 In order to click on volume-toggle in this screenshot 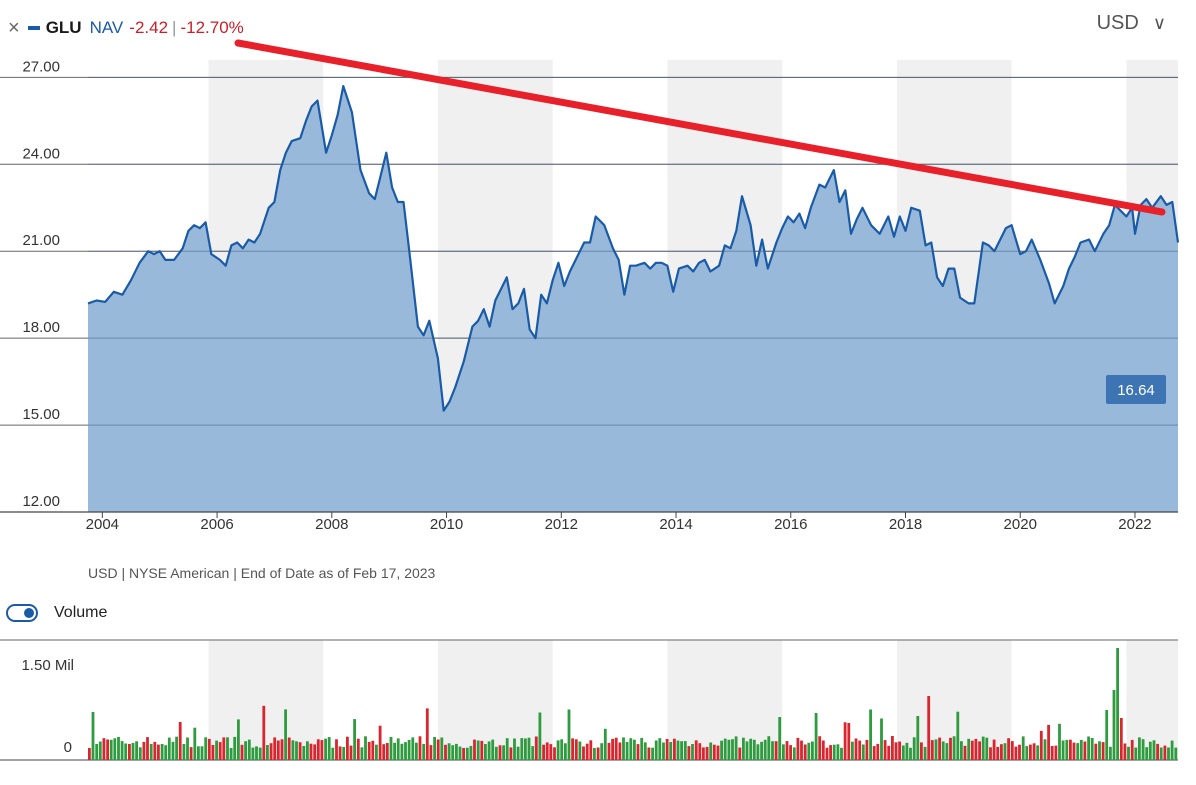, I will do `click(22, 613)`.